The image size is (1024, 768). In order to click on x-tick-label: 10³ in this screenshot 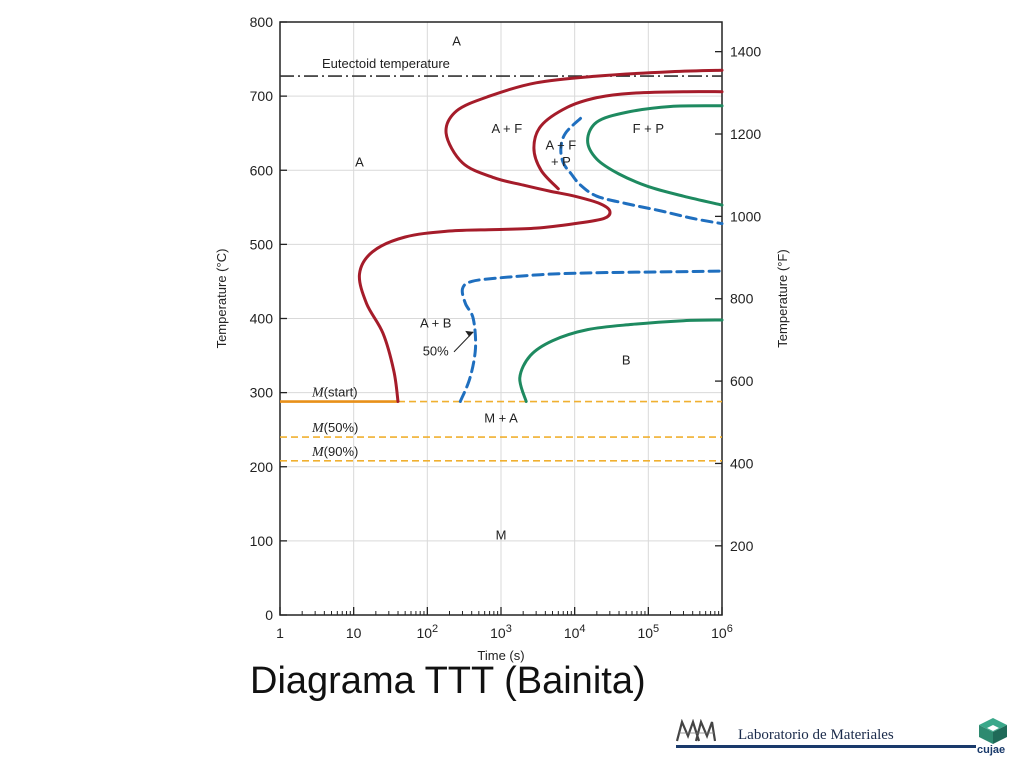, I will do `click(501, 632)`.